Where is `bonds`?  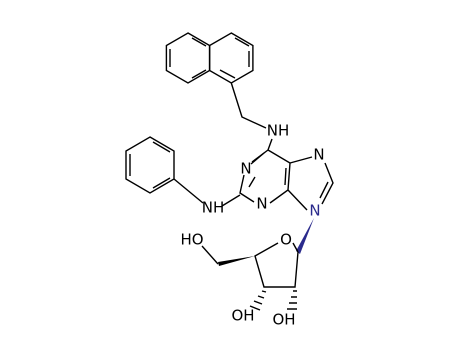 bonds is located at coordinates (286, 174).